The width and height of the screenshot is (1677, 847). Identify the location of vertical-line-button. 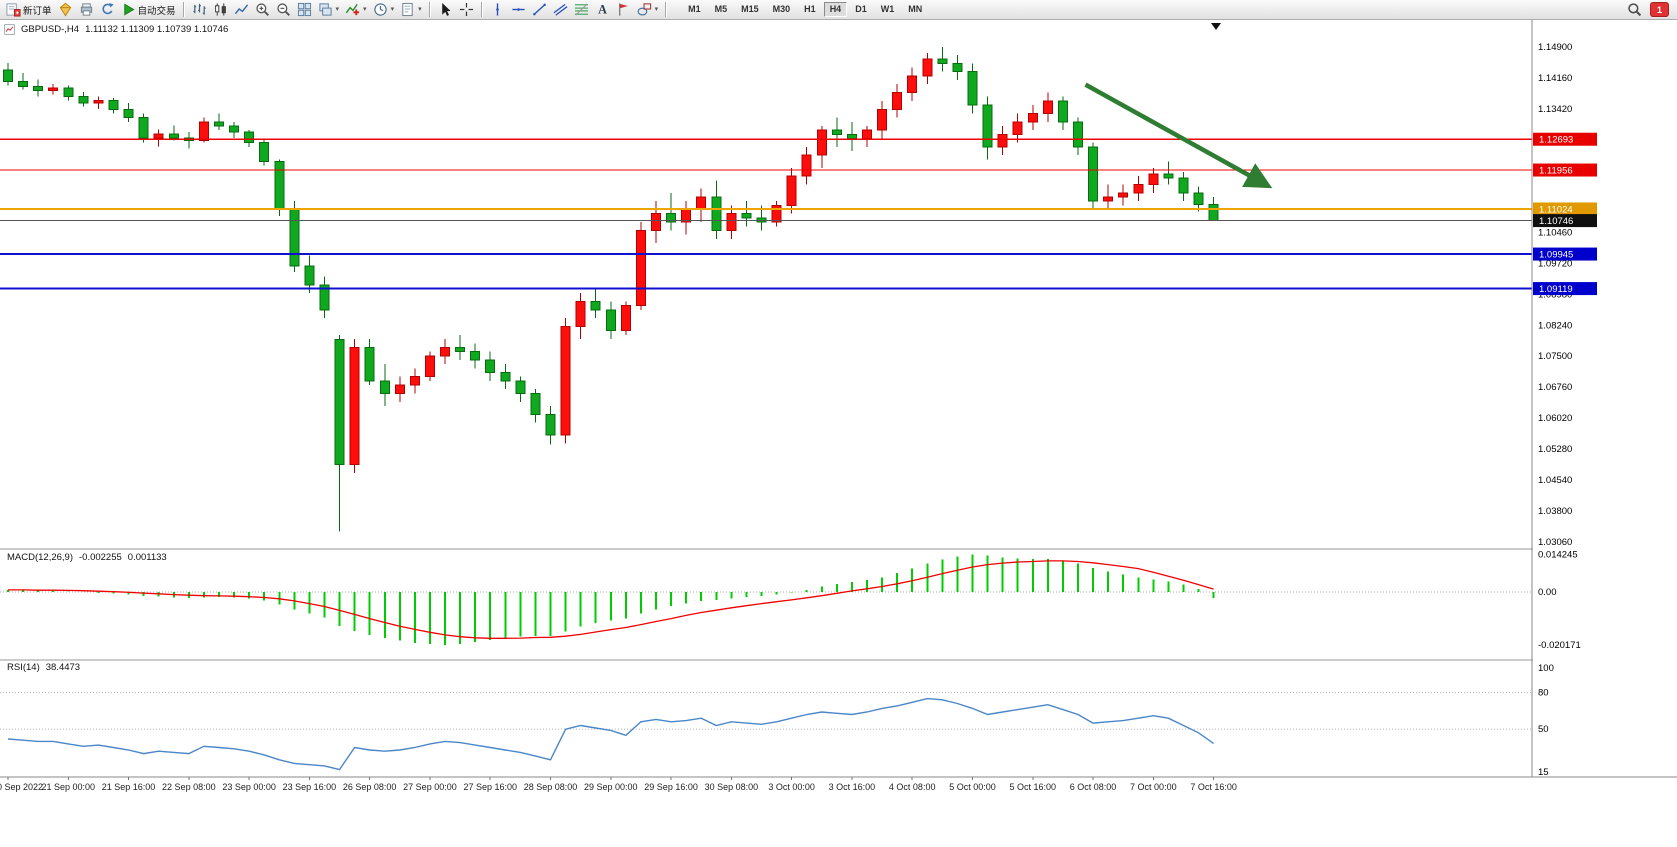
(497, 10).